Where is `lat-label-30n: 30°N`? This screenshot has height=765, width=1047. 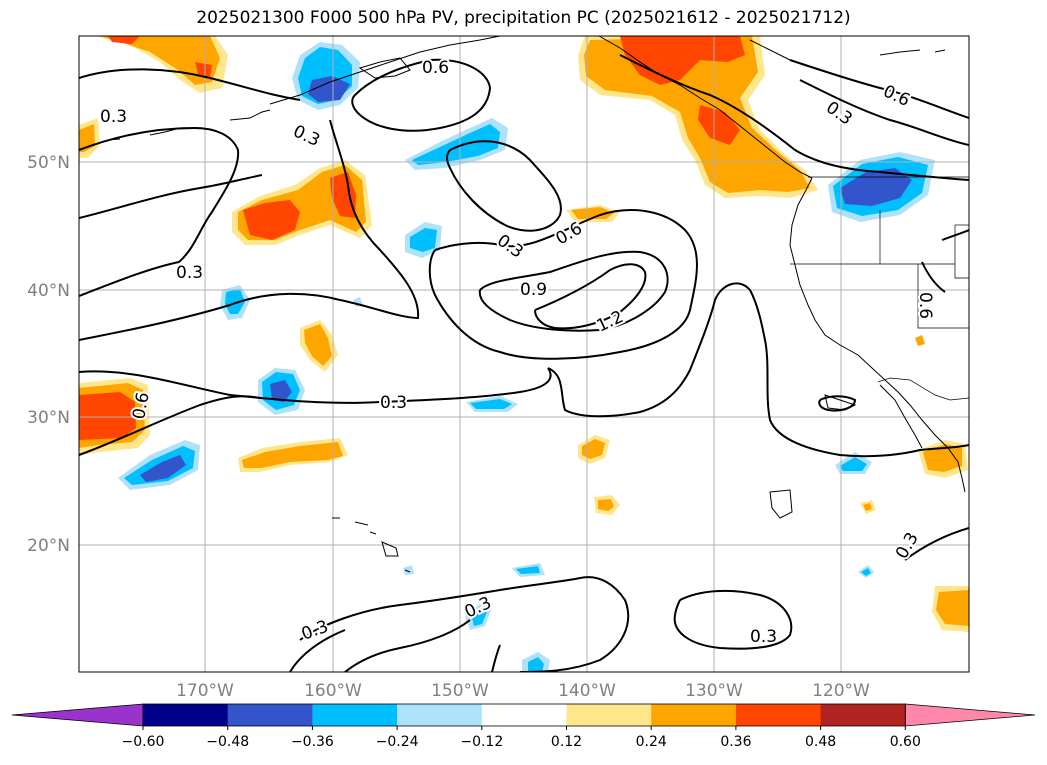
lat-label-30n: 30°N is located at coordinates (48, 418).